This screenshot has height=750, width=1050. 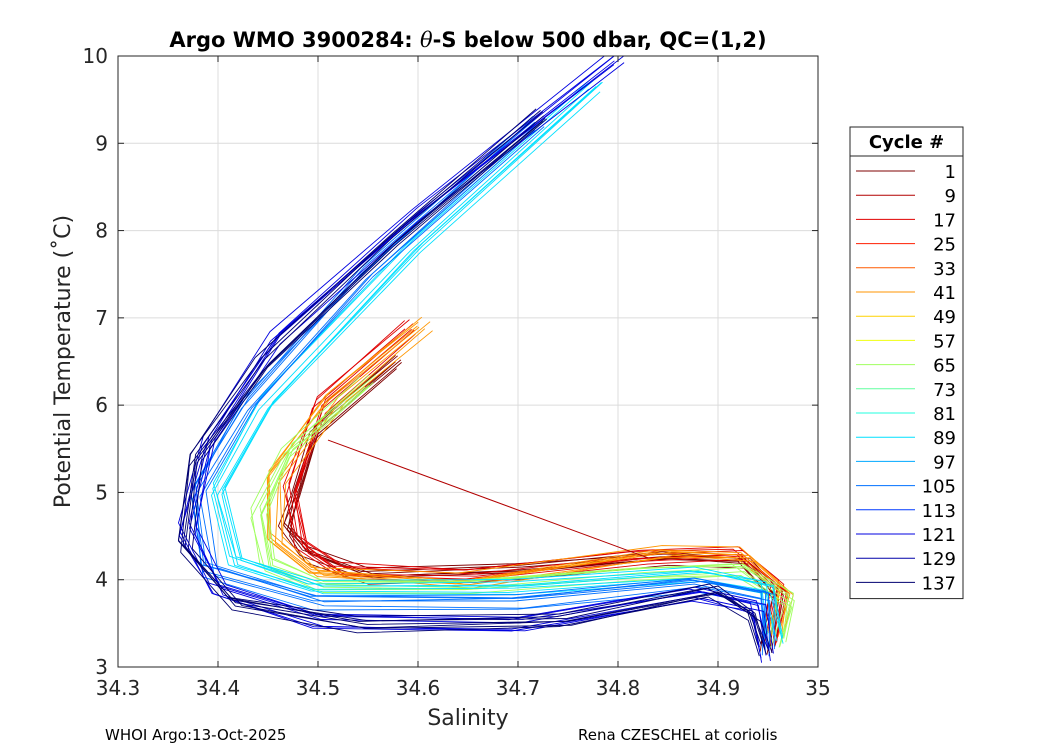 What do you see at coordinates (101, 318) in the screenshot?
I see `y-tick-label: 7` at bounding box center [101, 318].